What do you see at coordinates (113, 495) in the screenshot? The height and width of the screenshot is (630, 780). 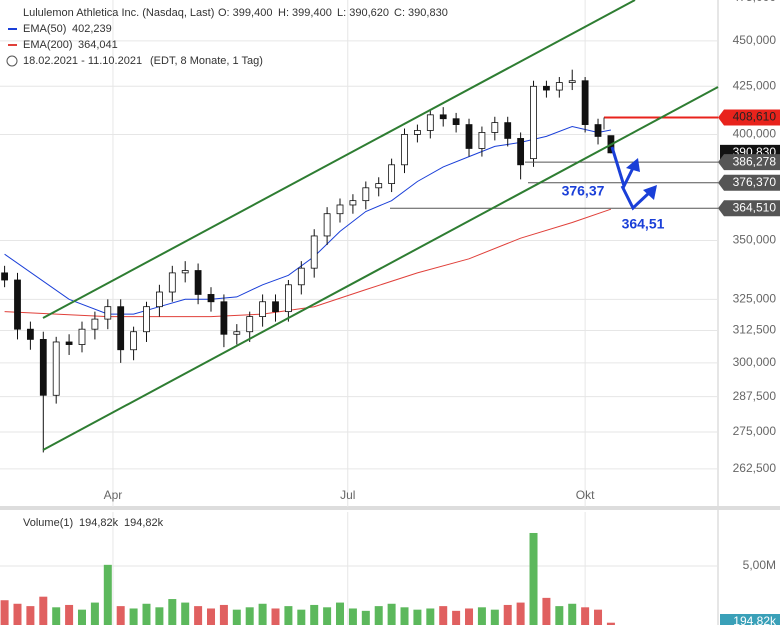 I see `x-tick-label: Apr` at bounding box center [113, 495].